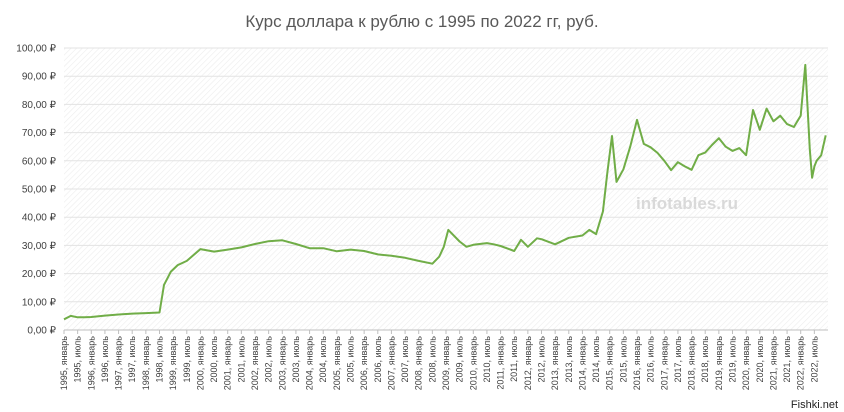 The height and width of the screenshot is (412, 844). What do you see at coordinates (36, 49) in the screenshot?
I see `y-tick-label: 100,00 ₽` at bounding box center [36, 49].